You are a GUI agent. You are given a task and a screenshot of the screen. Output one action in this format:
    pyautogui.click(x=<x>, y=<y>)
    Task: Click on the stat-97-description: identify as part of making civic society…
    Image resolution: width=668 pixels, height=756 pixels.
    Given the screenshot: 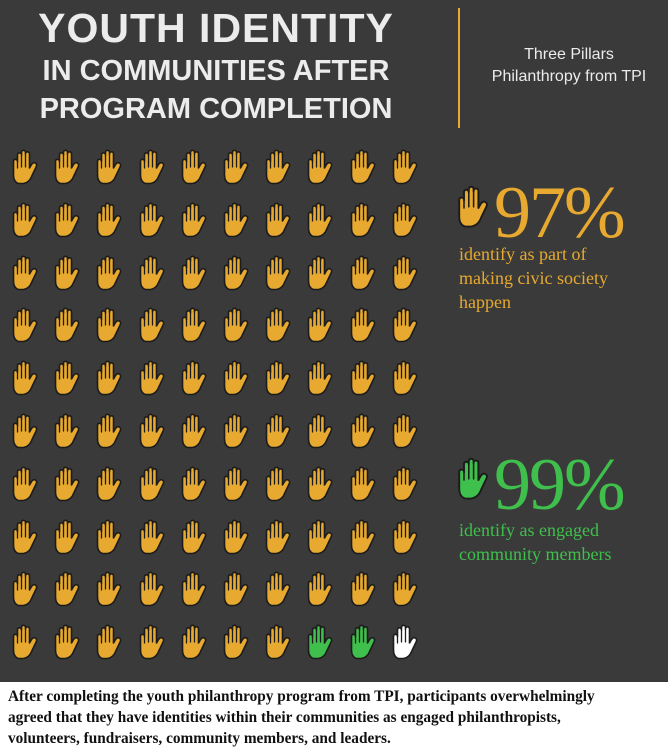 What is the action you would take?
    pyautogui.click(x=533, y=278)
    